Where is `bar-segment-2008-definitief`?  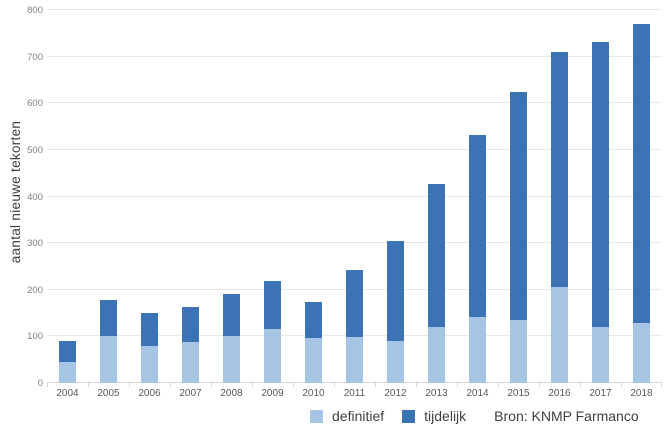 bar-segment-2008-definitief is located at coordinates (231, 359).